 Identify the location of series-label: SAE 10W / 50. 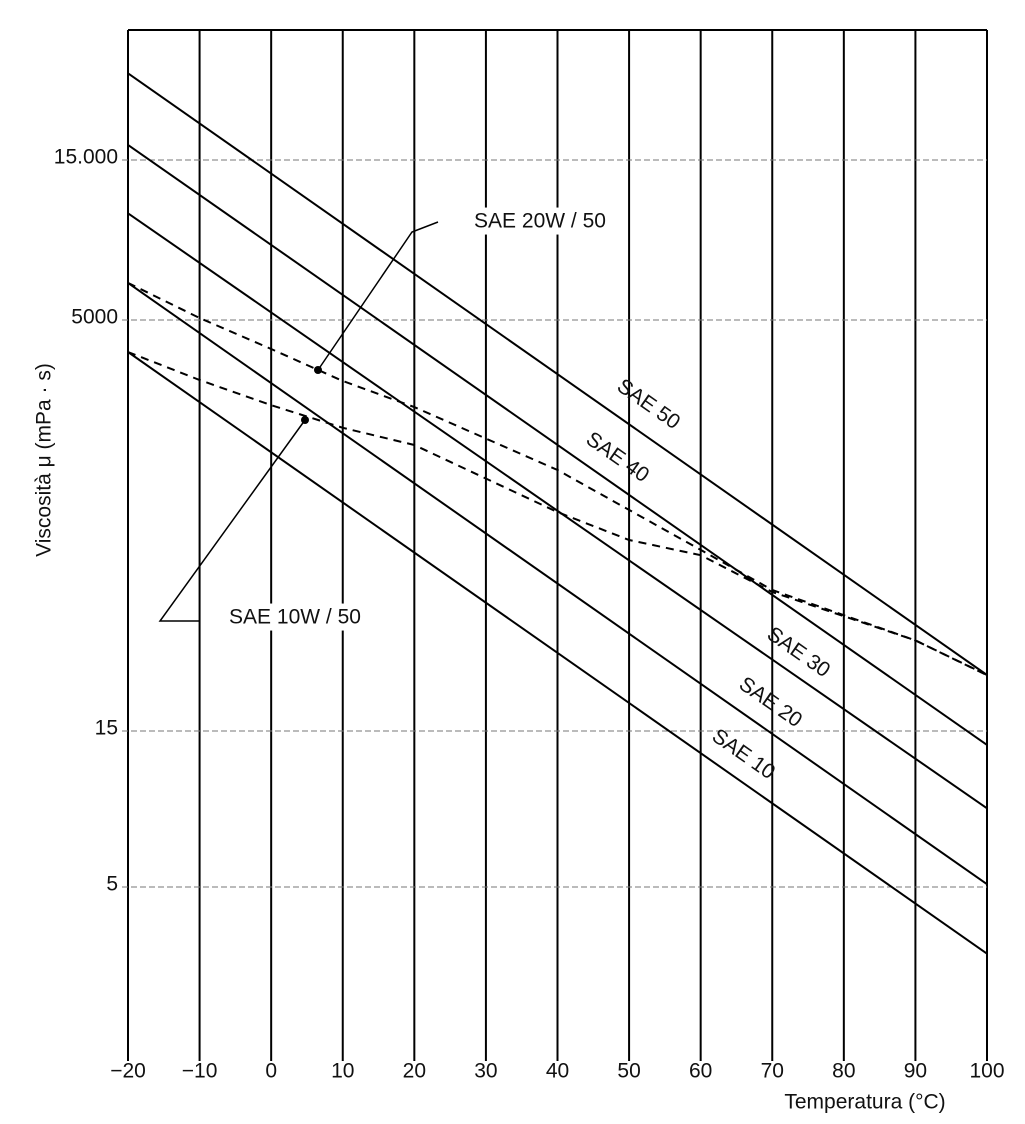
(295, 617).